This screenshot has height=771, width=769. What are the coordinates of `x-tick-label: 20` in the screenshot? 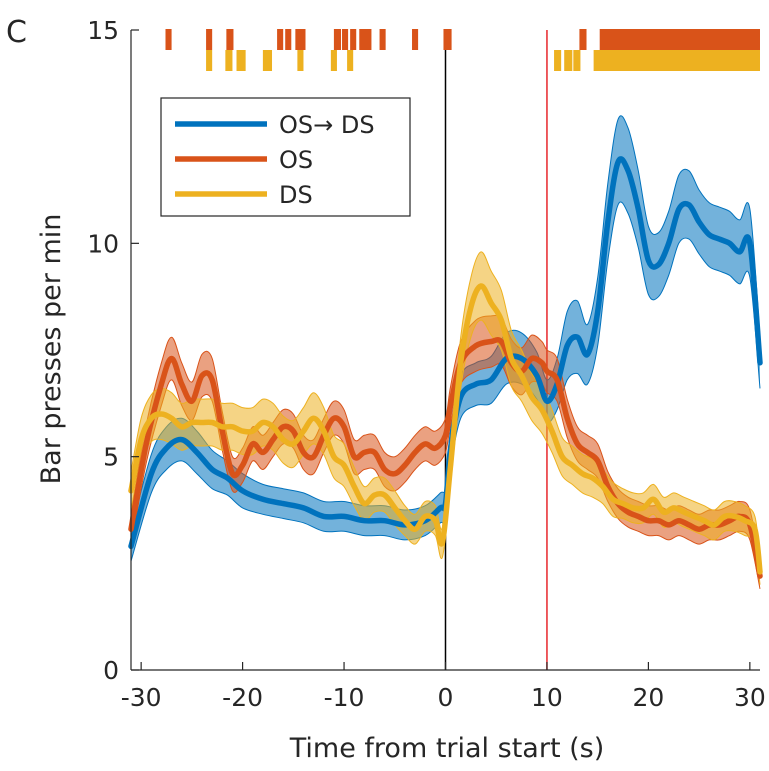 It's located at (648, 697).